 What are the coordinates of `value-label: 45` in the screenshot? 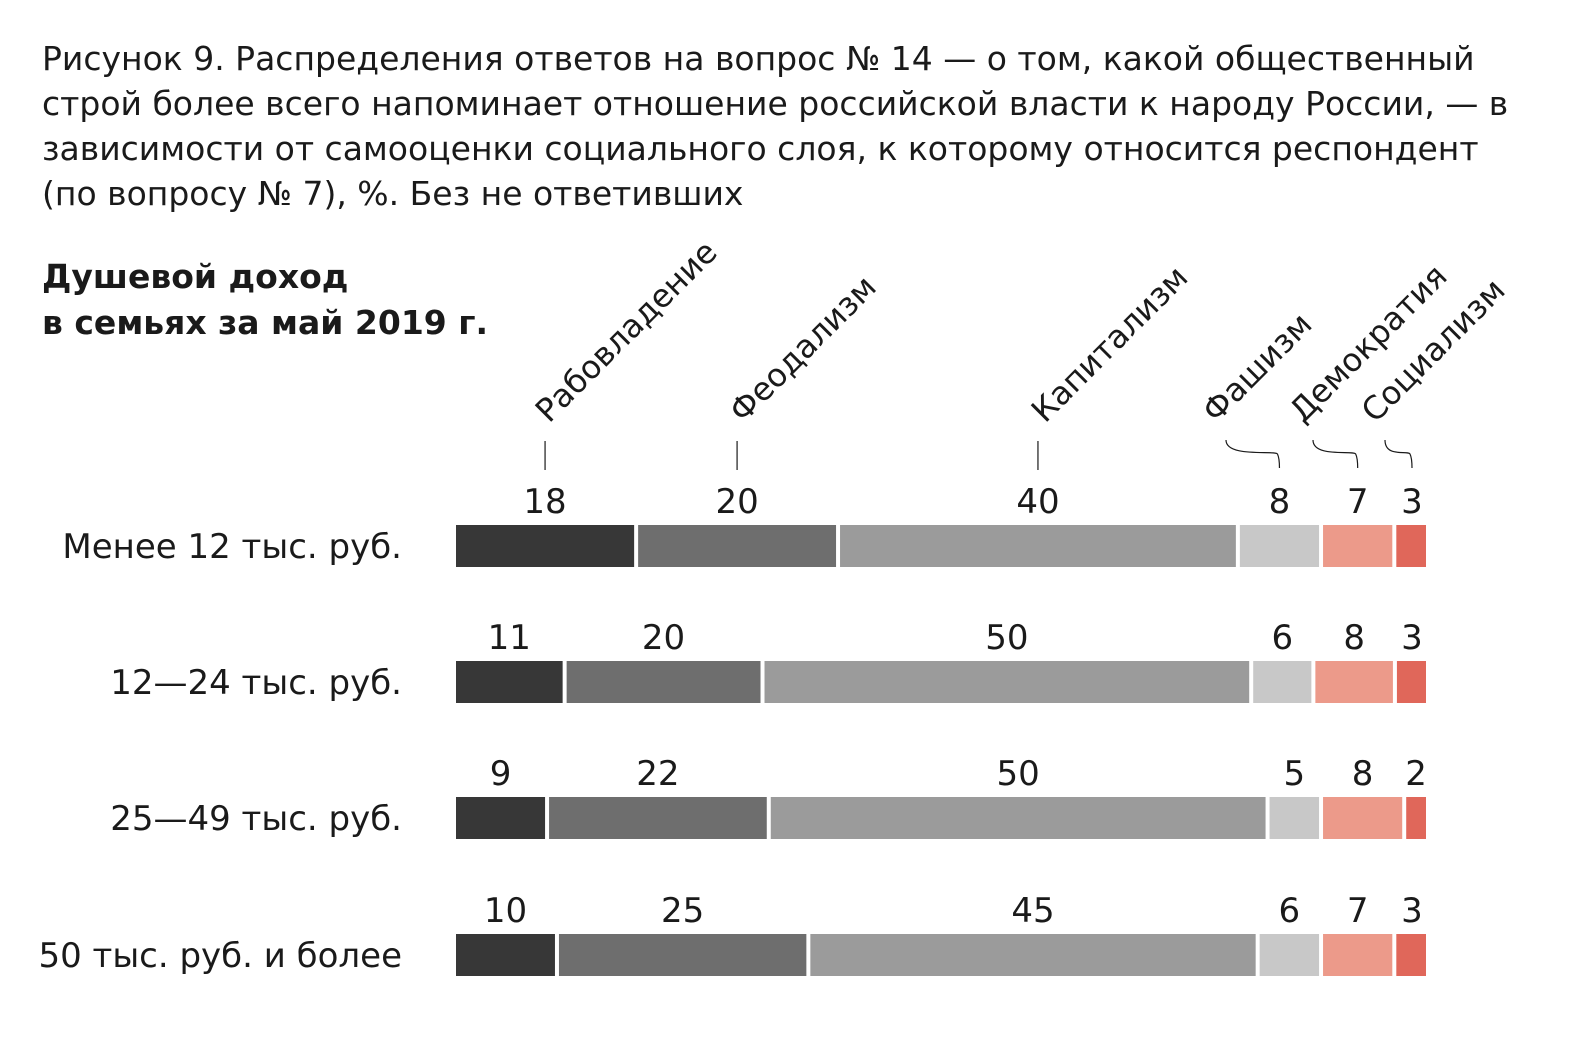 It's located at (1032, 911).